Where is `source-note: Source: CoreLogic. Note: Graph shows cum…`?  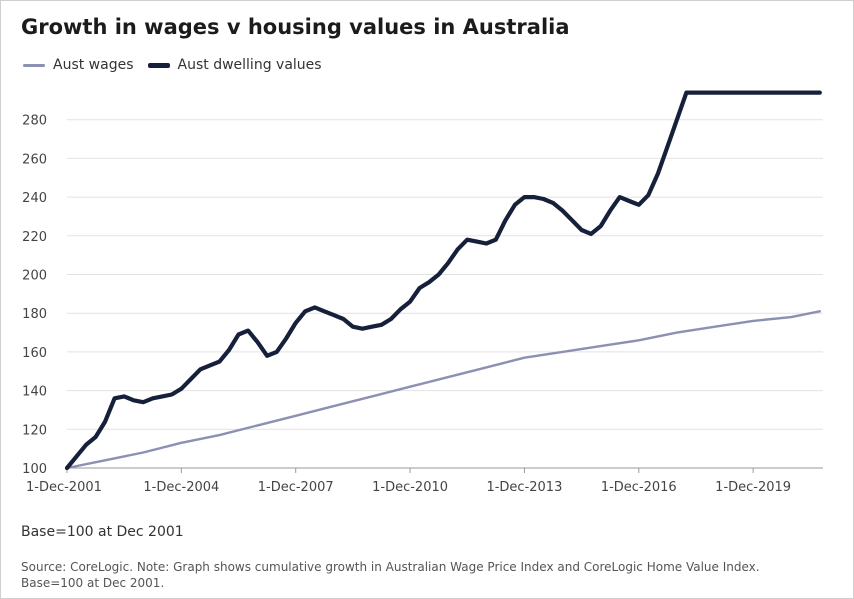
source-note: Source: CoreLogic. Note: Graph shows cum… is located at coordinates (390, 575).